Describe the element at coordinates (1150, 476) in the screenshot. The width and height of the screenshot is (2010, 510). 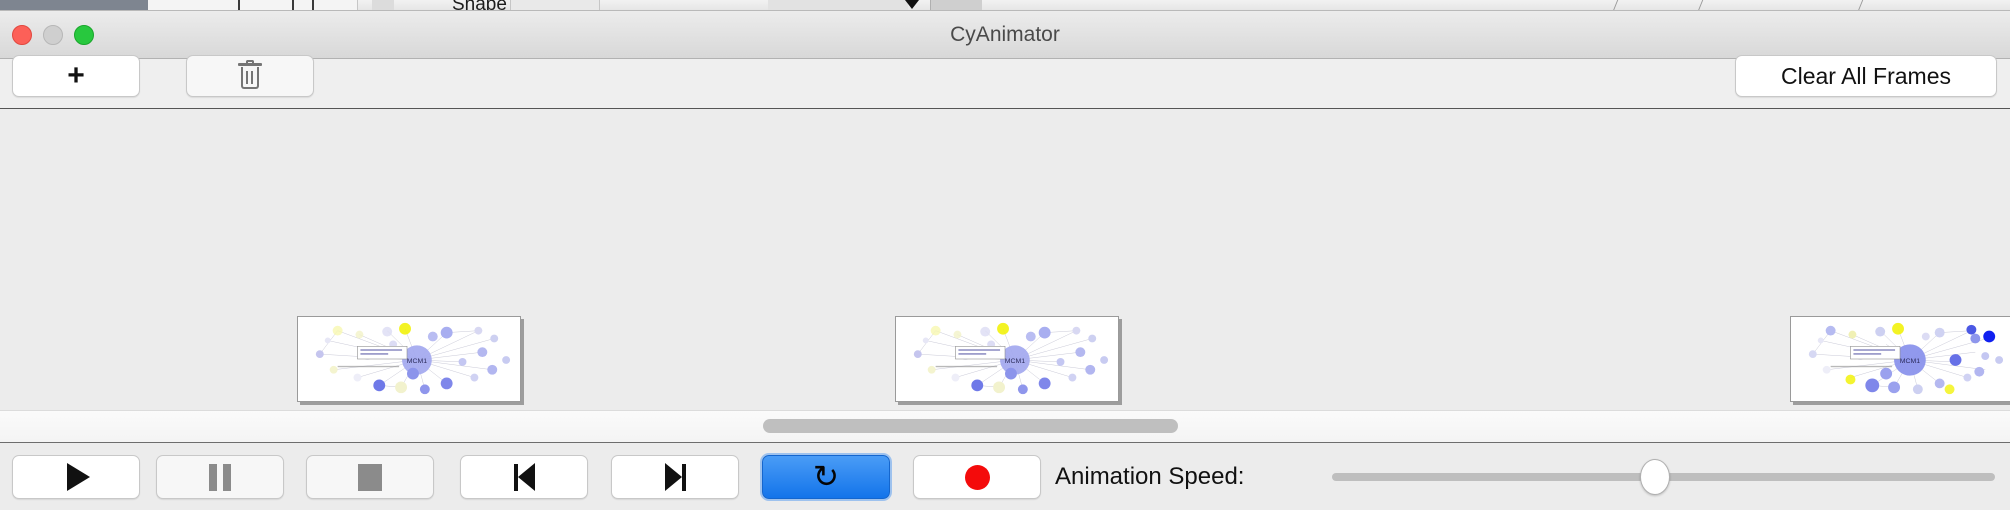
I see `animation-speed-label: Animation Speed:` at that location.